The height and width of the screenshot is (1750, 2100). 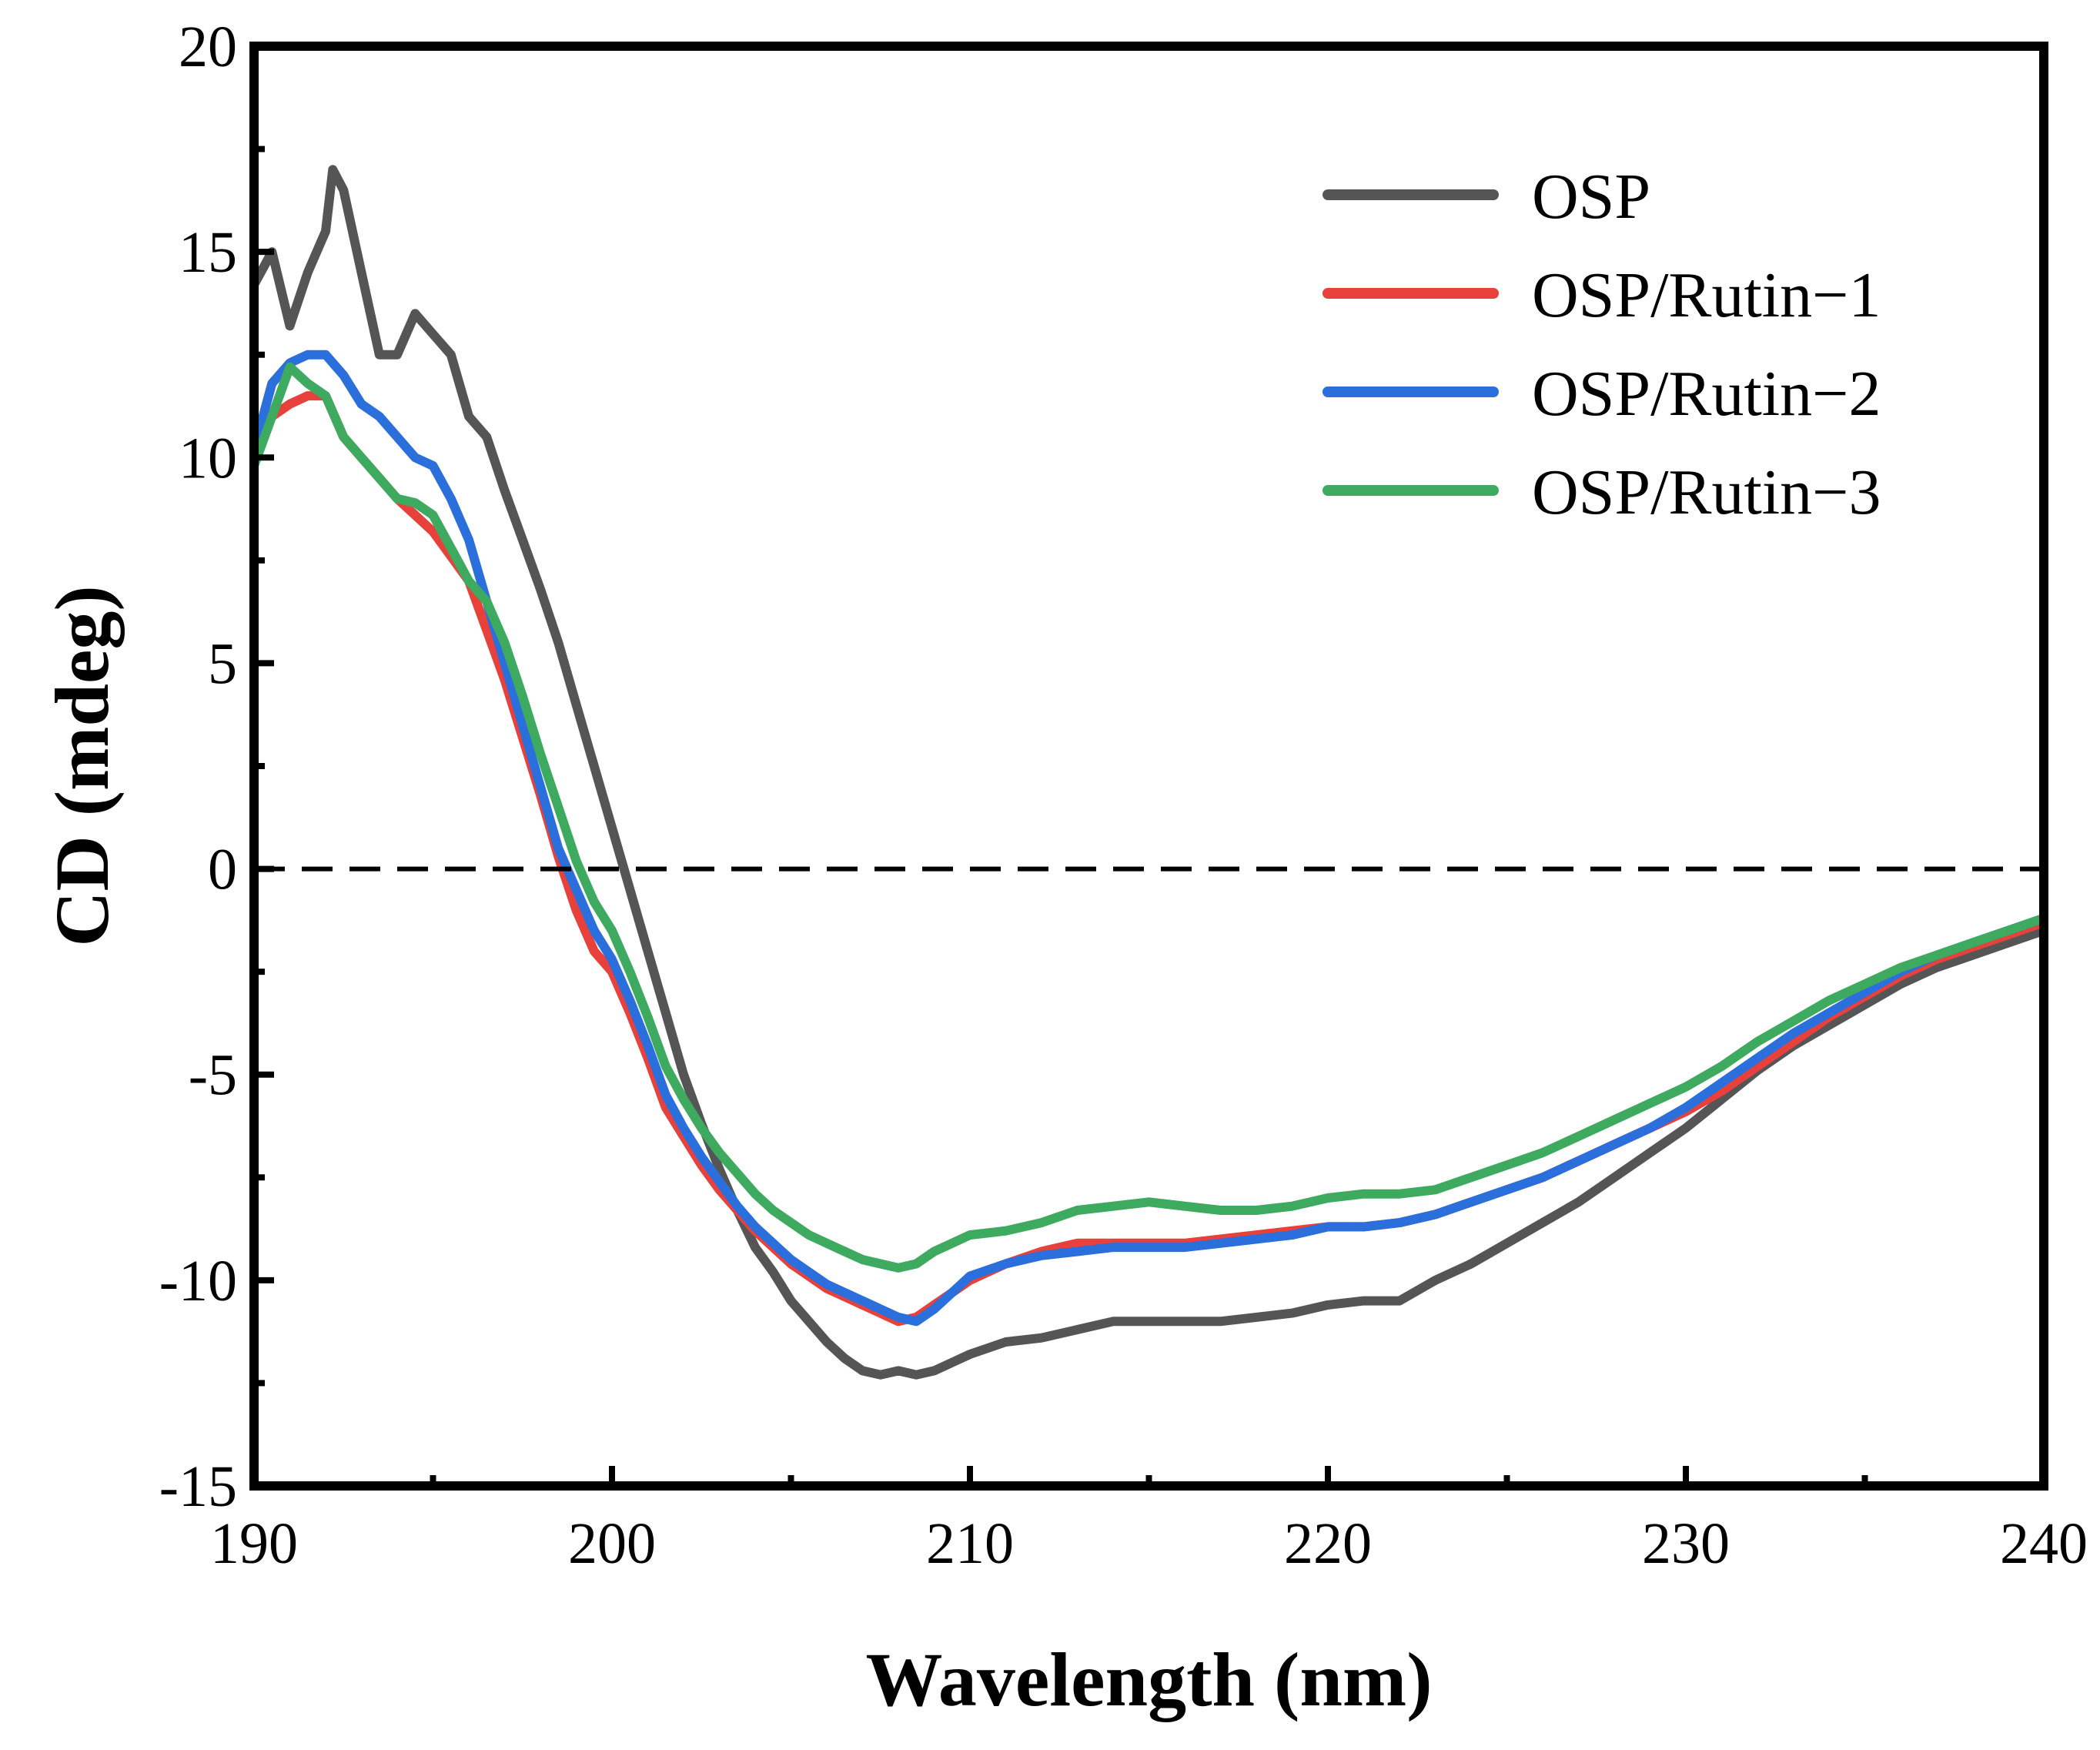 What do you see at coordinates (1148, 1679) in the screenshot?
I see `x-axis-title: Wavelength (nm)` at bounding box center [1148, 1679].